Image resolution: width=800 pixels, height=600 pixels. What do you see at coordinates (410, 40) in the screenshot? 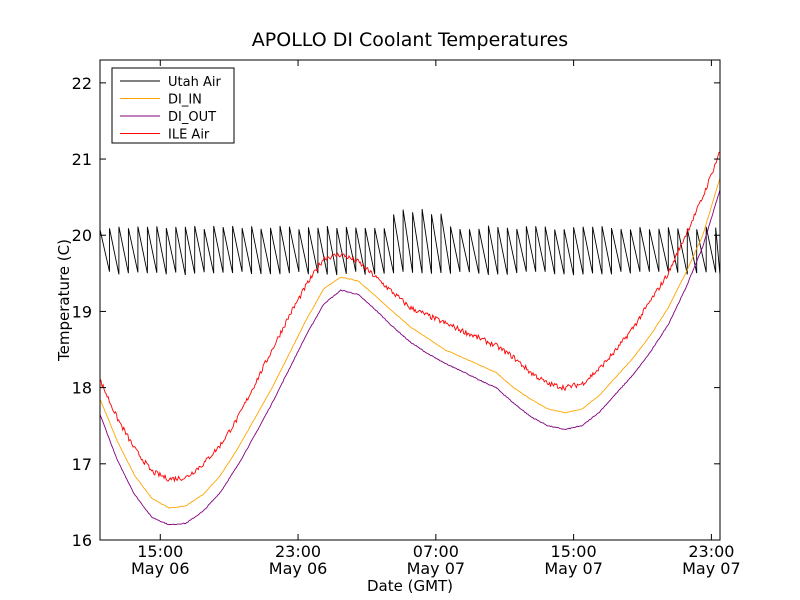
I see `chart-title: APOLLO DI Coolant Temperatures` at bounding box center [410, 40].